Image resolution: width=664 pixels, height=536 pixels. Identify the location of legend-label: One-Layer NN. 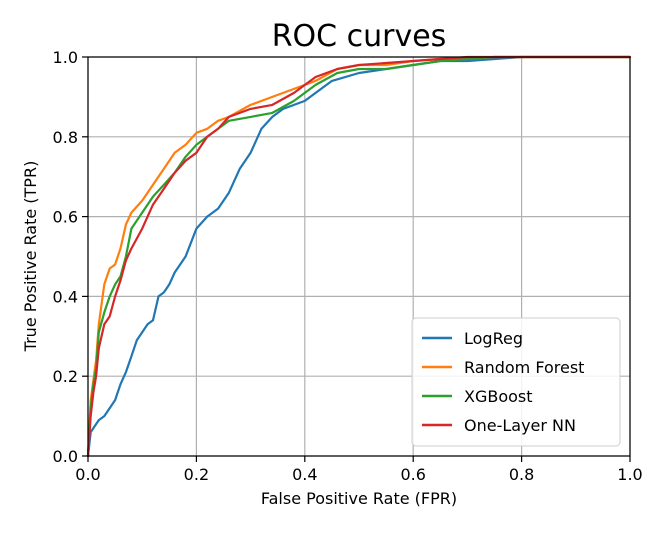
(520, 425).